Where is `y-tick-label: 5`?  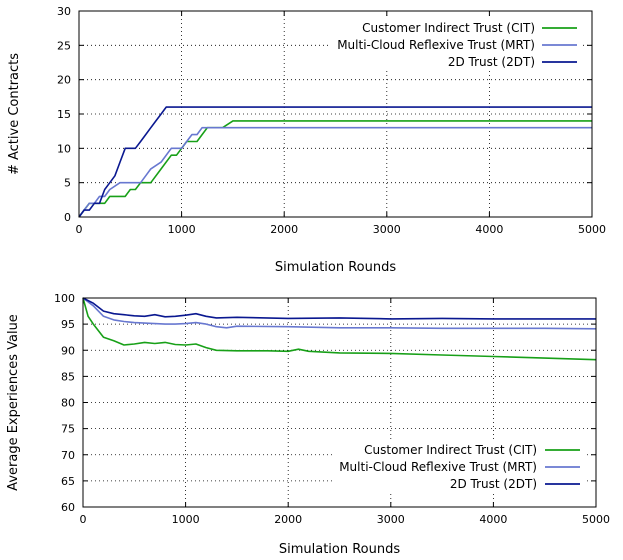 y-tick-label: 5 is located at coordinates (67, 183).